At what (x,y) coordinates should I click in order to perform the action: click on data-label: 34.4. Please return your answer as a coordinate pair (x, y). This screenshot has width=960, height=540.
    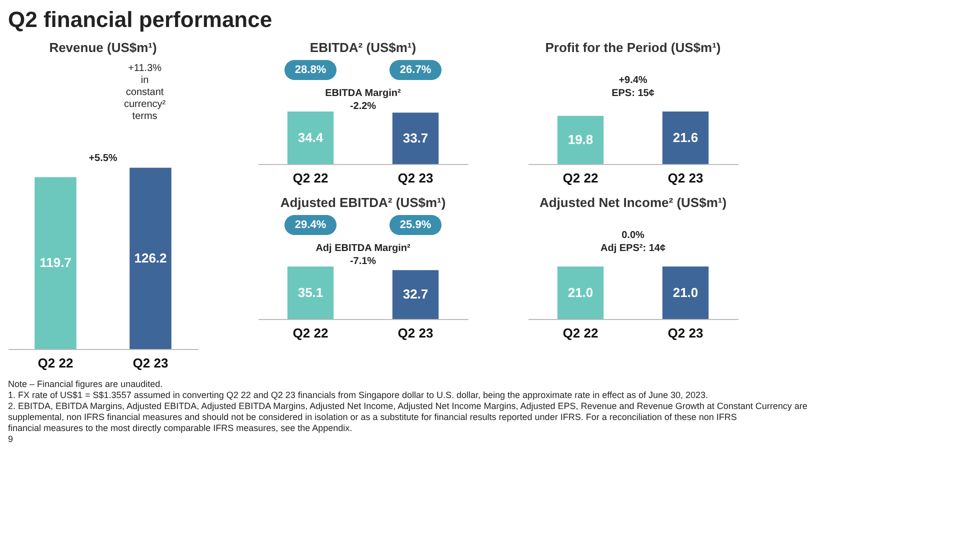
    Looking at the image, I should click on (311, 137).